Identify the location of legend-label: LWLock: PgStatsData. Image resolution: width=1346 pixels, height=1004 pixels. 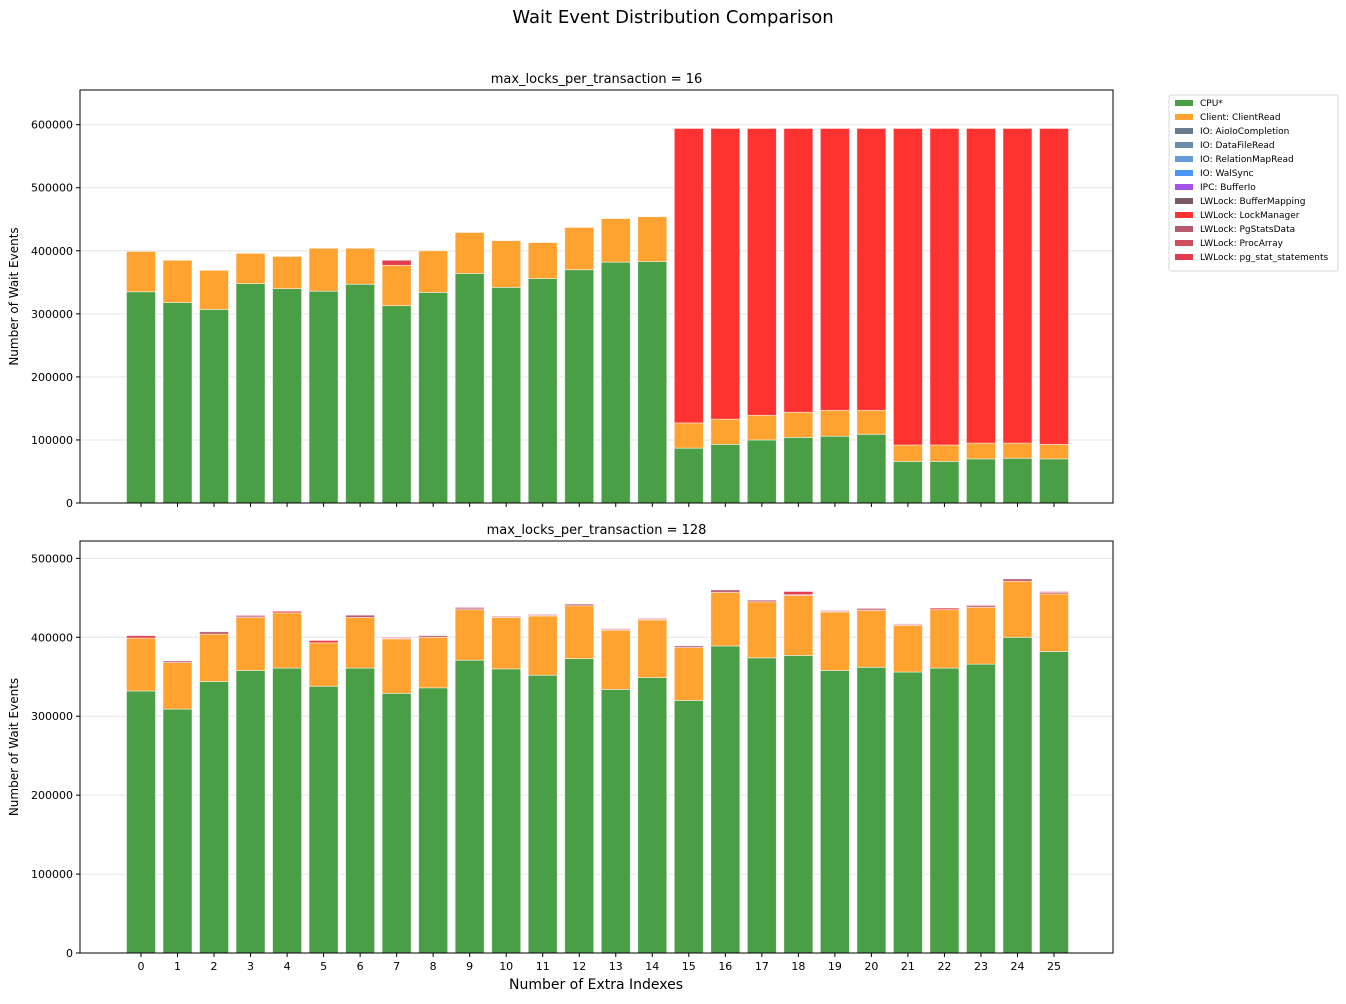
(1247, 230).